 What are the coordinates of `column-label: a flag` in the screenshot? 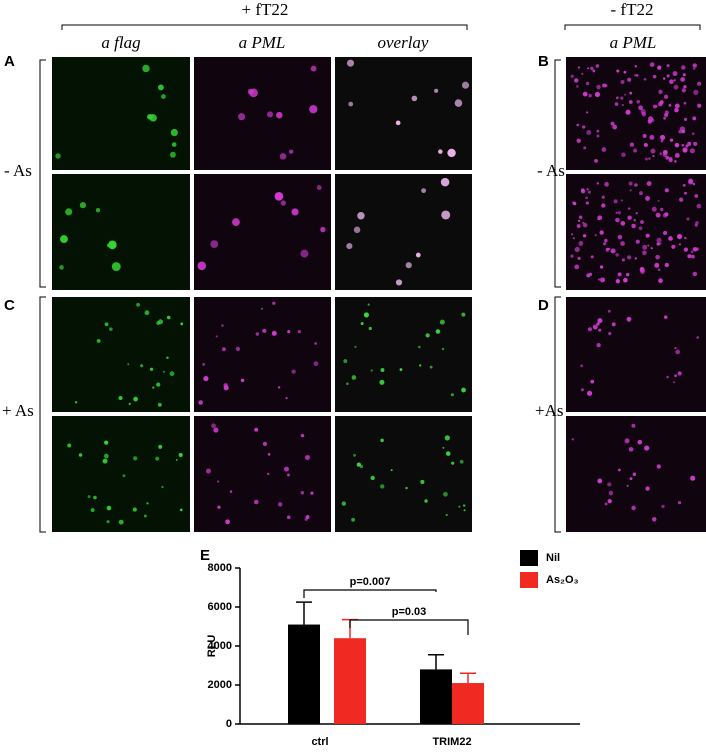 It's located at (120, 42).